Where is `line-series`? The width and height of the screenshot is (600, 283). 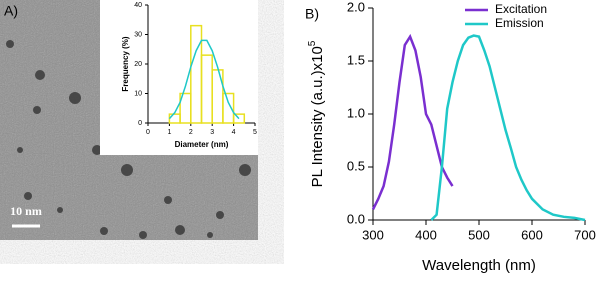
line-series is located at coordinates (412, 121).